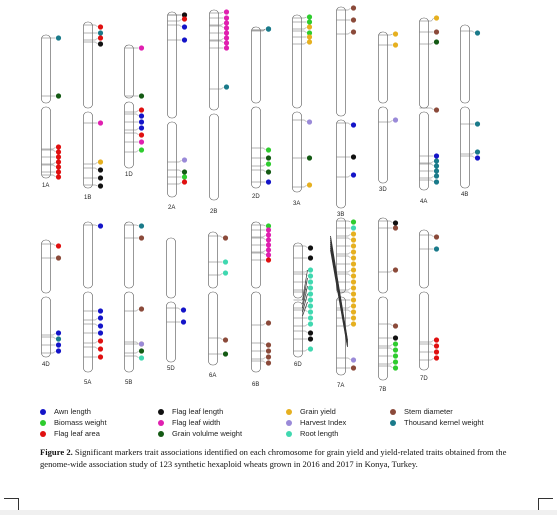  I want to click on chromosome-5d: 5D, so click(176, 304).